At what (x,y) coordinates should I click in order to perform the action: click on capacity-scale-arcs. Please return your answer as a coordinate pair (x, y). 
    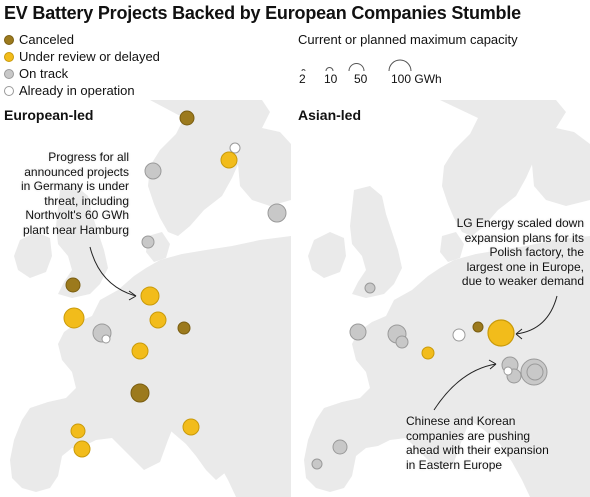
    Looking at the image, I should click on (356, 65).